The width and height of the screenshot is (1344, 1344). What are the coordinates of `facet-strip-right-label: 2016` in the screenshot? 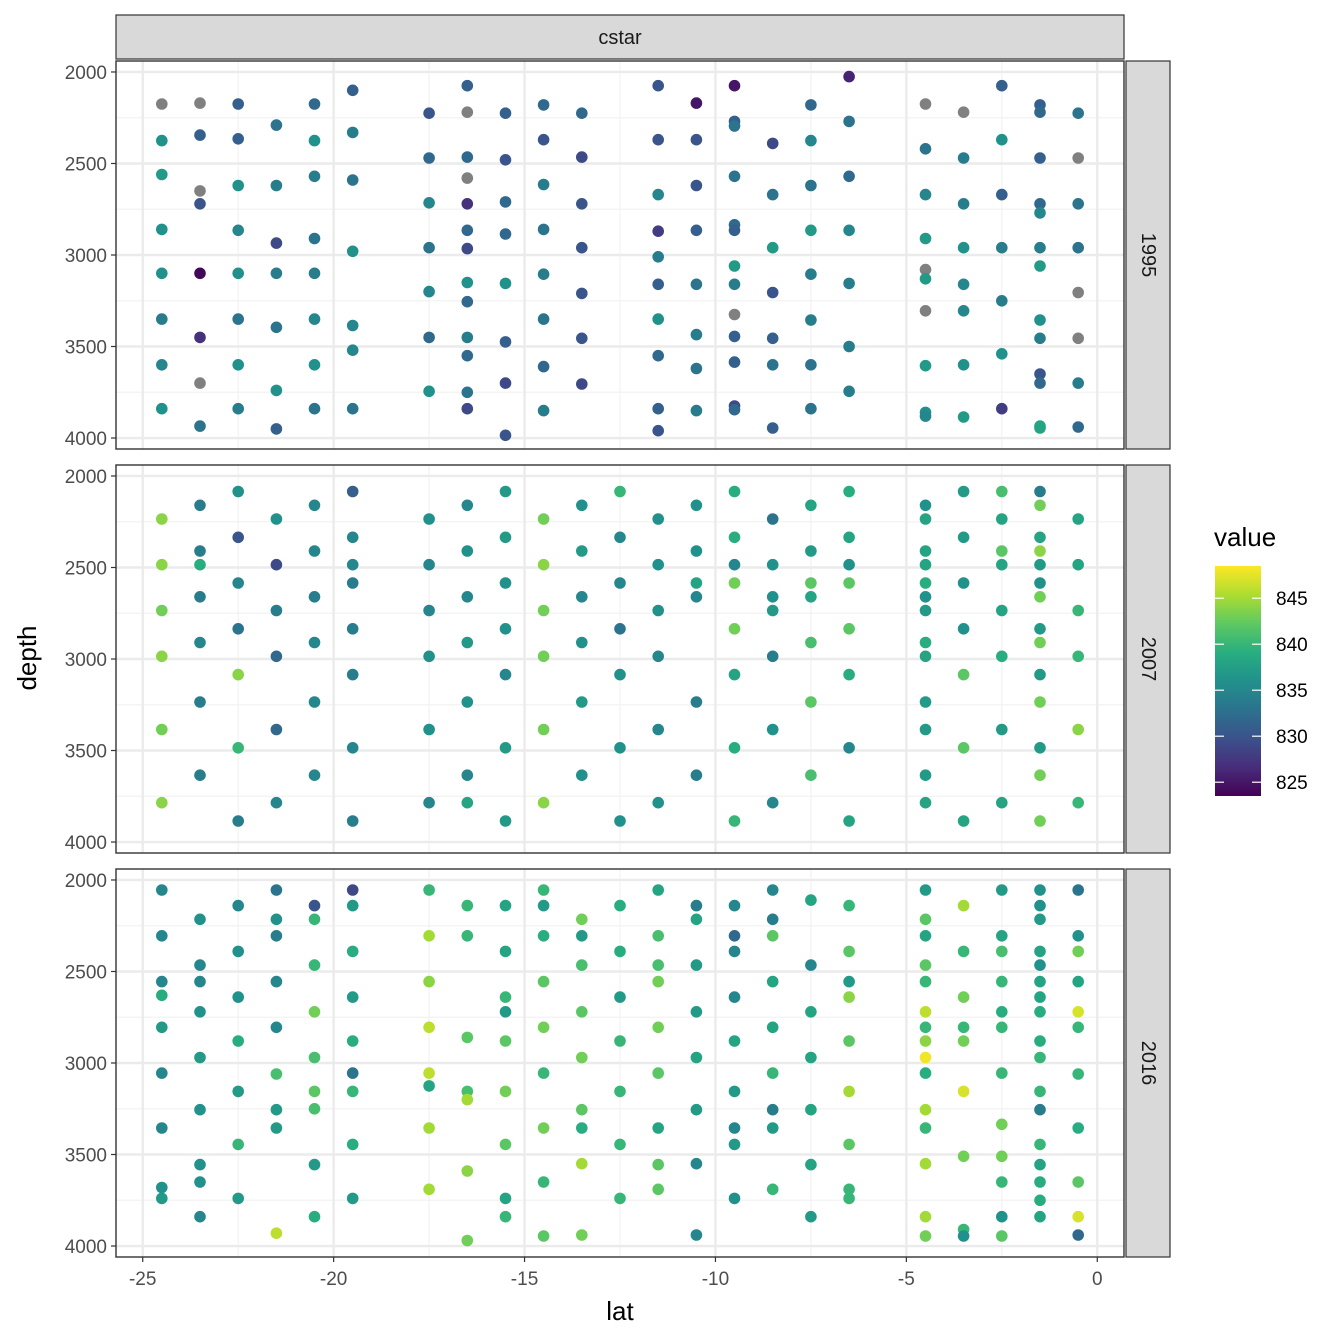 It's located at (1148, 1063).